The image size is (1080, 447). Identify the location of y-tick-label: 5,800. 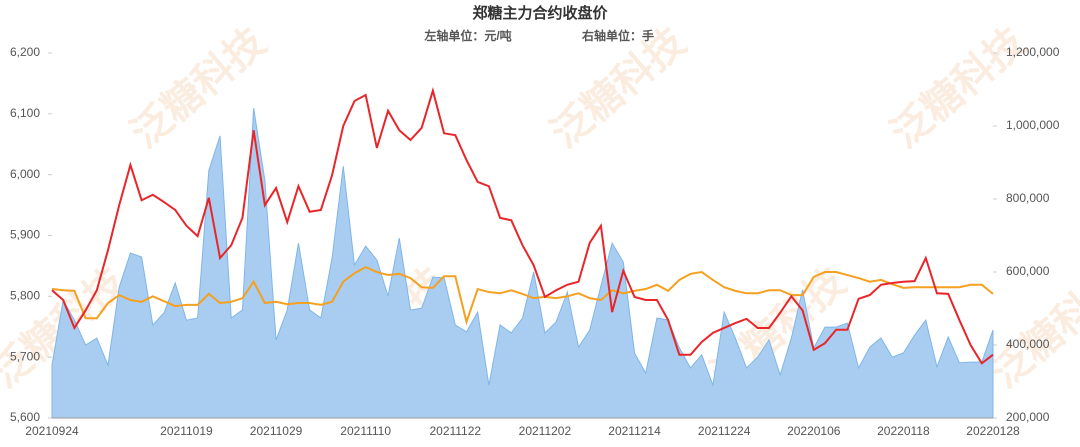
(25, 296).